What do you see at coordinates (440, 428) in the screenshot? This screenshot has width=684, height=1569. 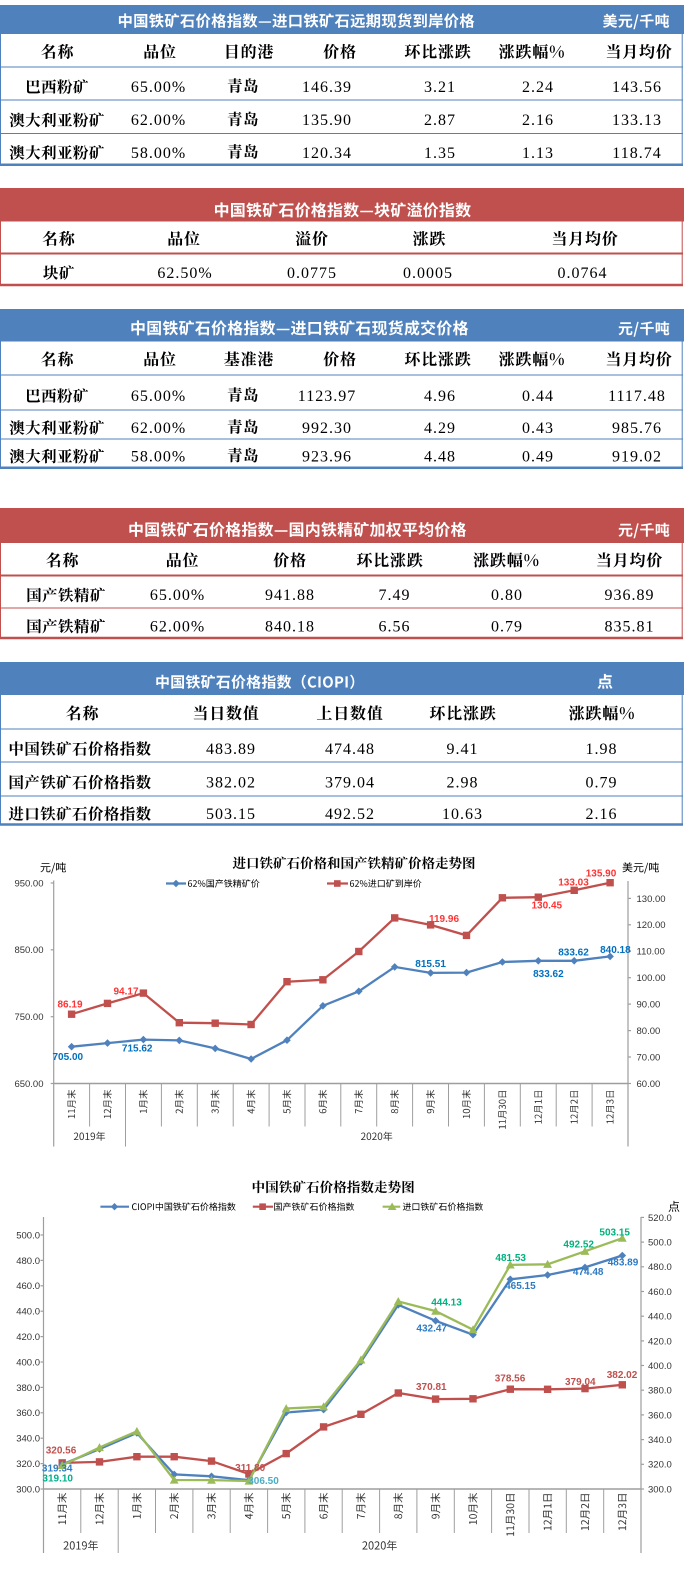 I see `svg-text: 4.29` at bounding box center [440, 428].